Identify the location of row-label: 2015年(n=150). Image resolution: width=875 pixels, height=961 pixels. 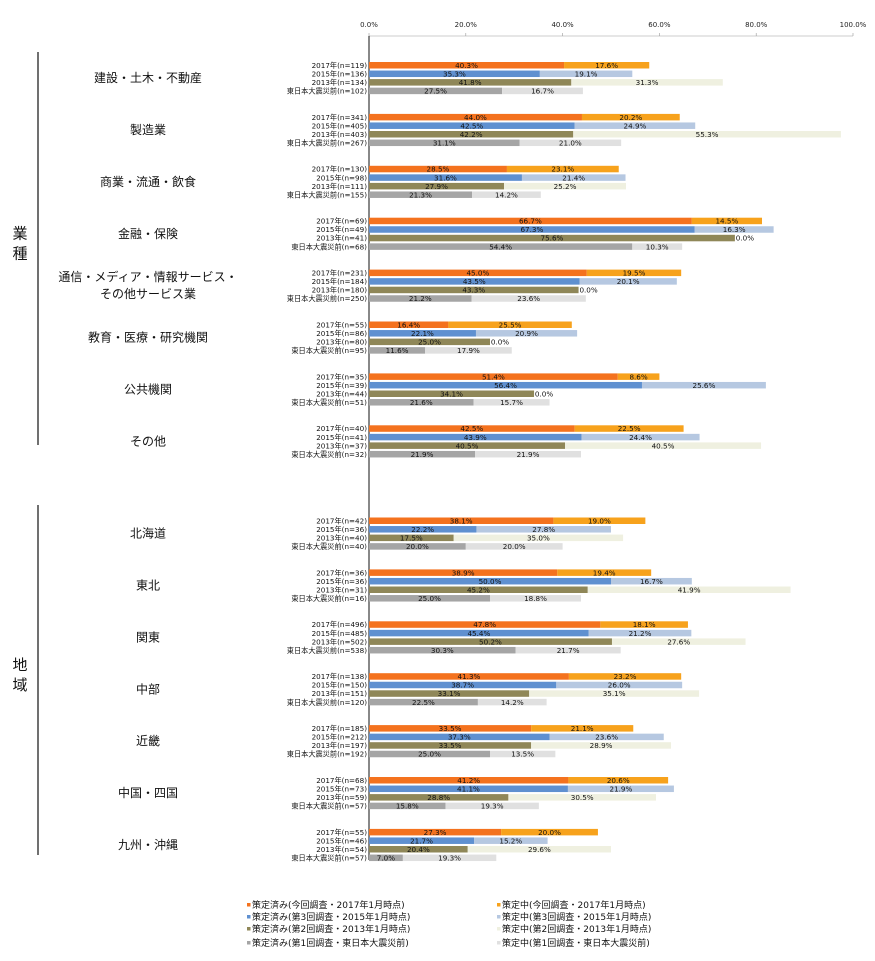
(340, 685).